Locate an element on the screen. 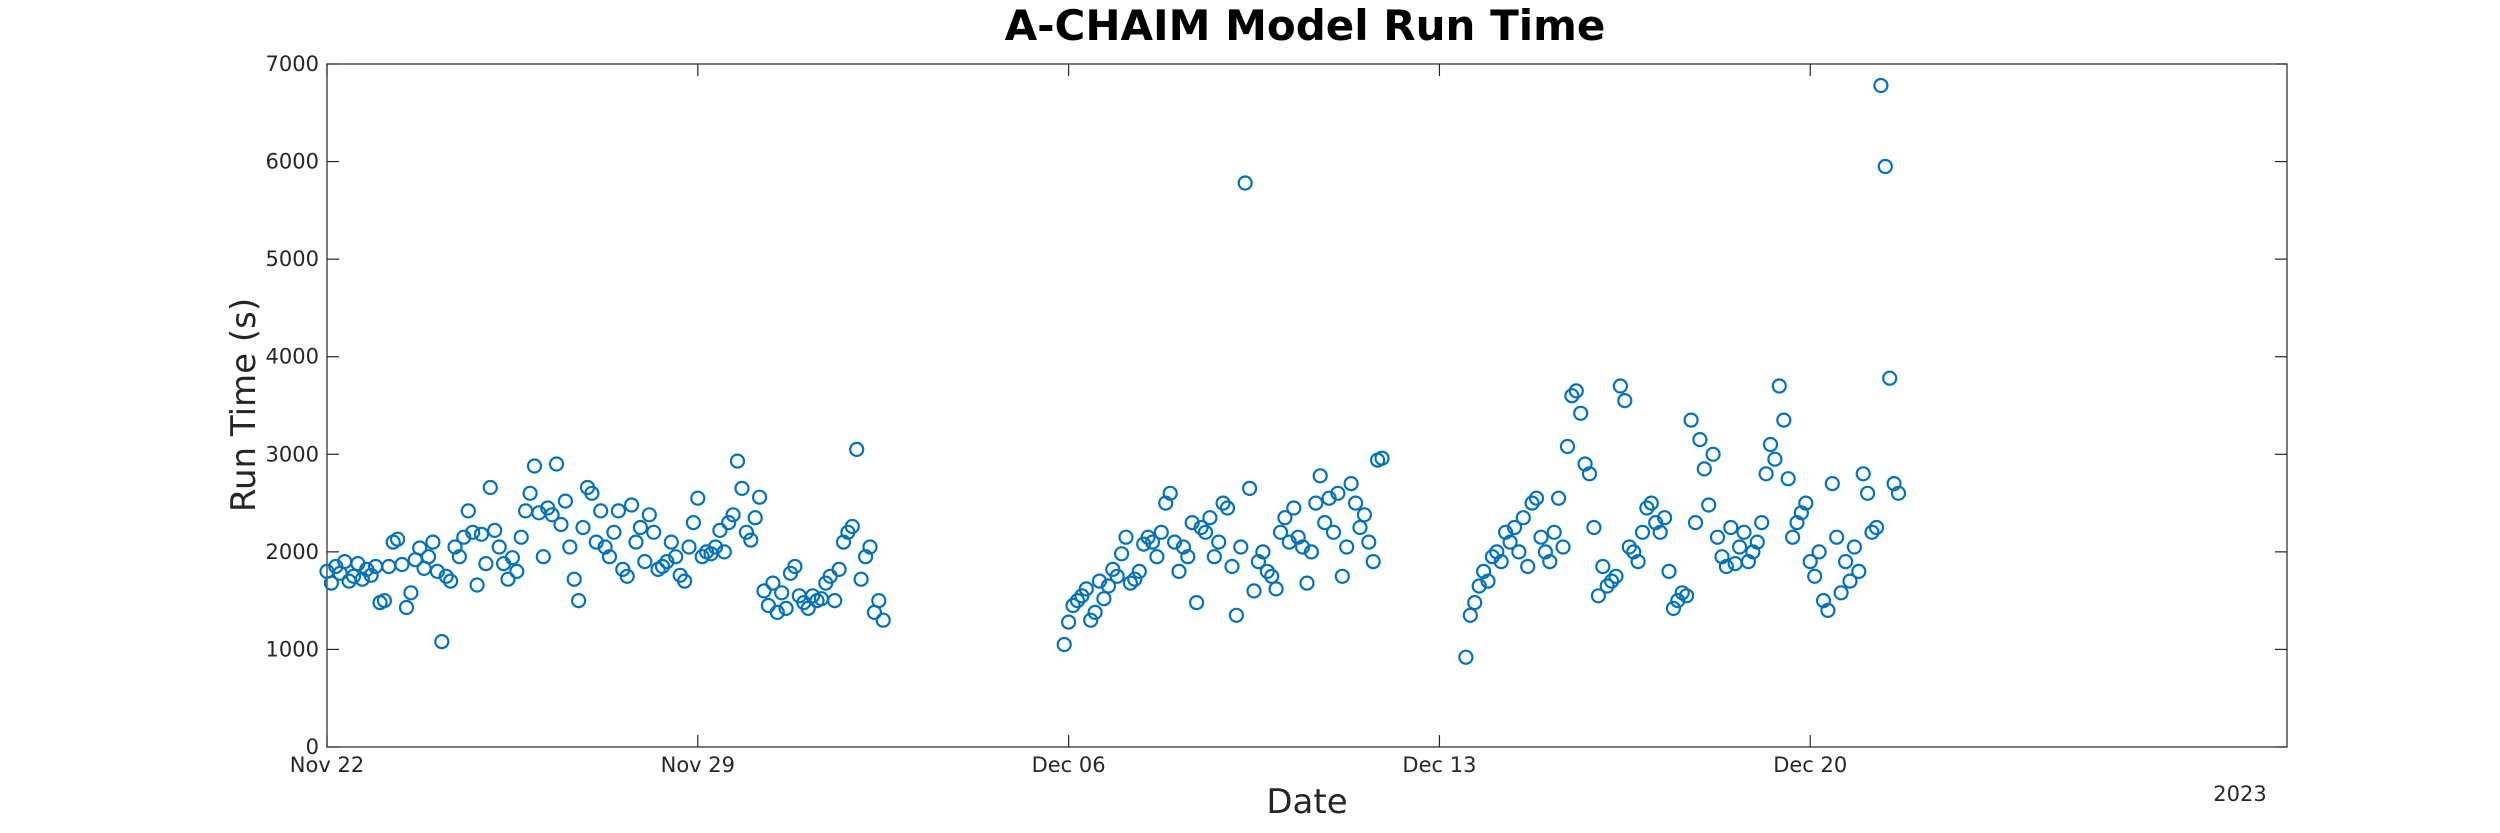 This screenshot has height=833, width=2500. y-tick-label: 7000 is located at coordinates (292, 64).